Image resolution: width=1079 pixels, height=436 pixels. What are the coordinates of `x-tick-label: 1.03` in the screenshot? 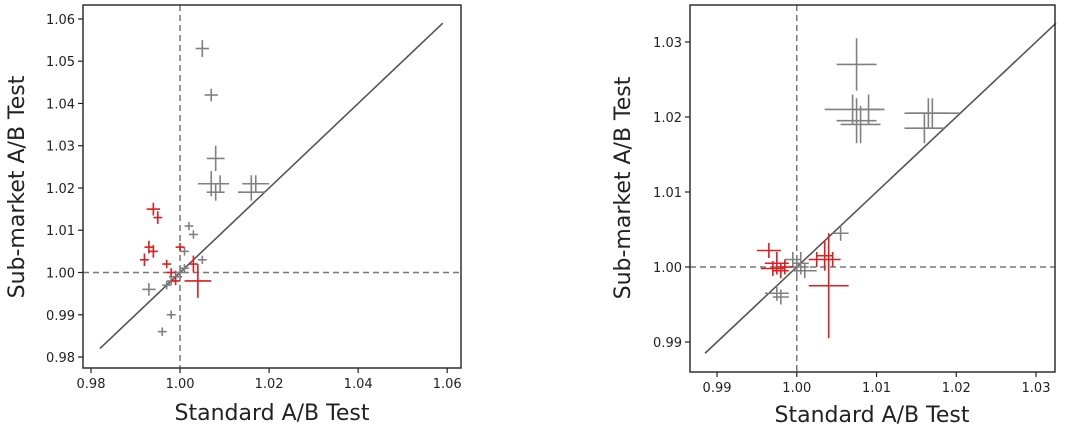 It's located at (1036, 388).